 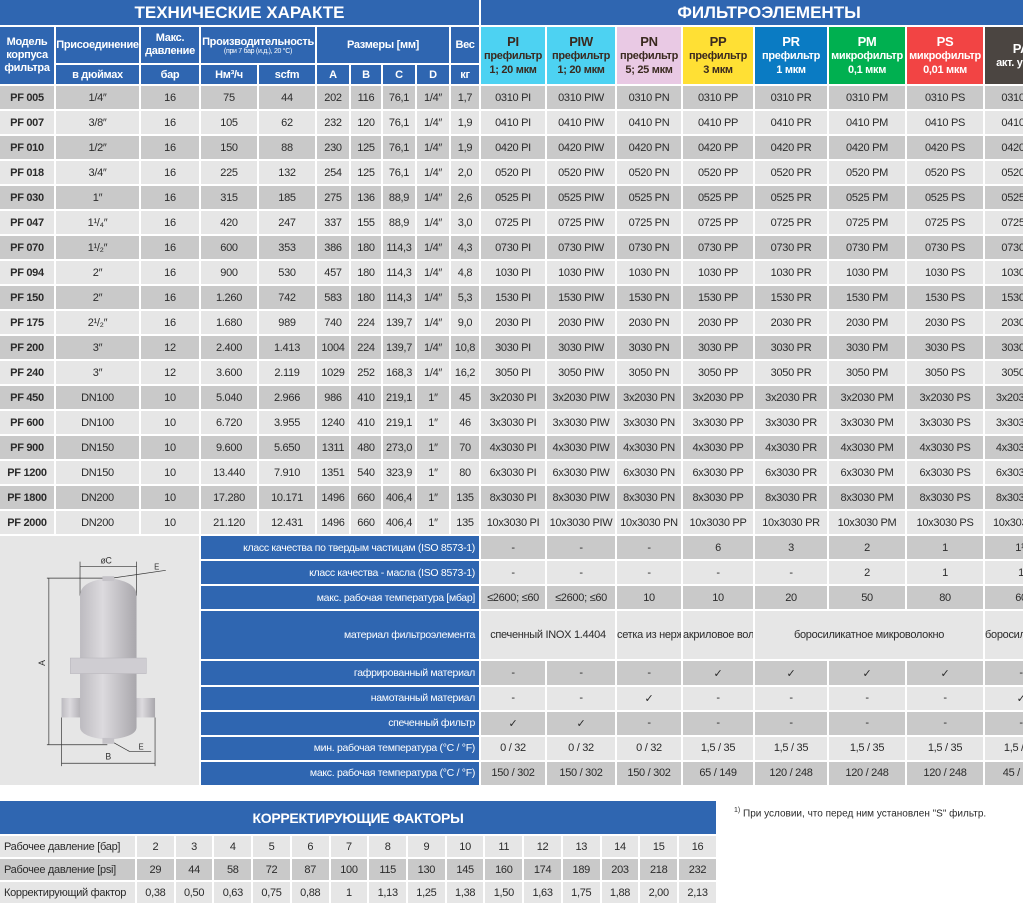 I want to click on filter-element-cell: 2030 PM, so click(x=867, y=322).